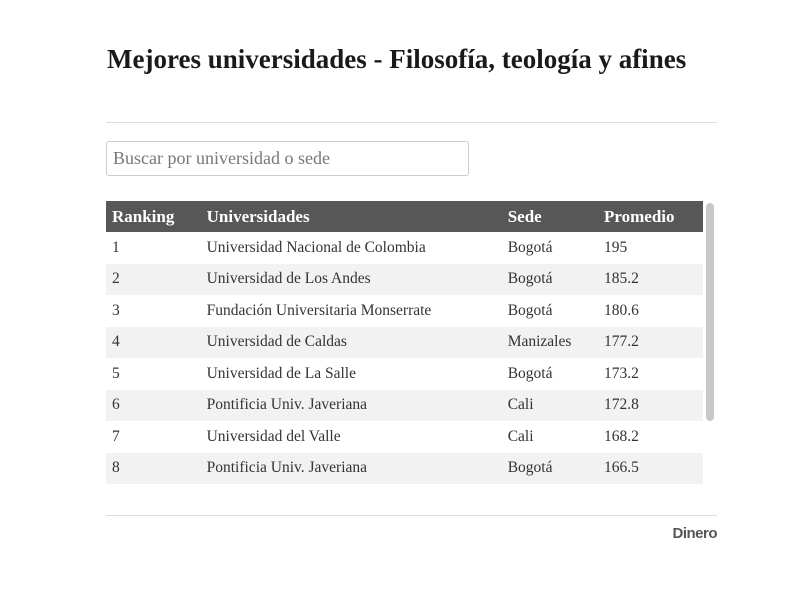 The width and height of the screenshot is (800, 600). What do you see at coordinates (351, 279) in the screenshot?
I see `table-cell: Universidad de Los Andes` at bounding box center [351, 279].